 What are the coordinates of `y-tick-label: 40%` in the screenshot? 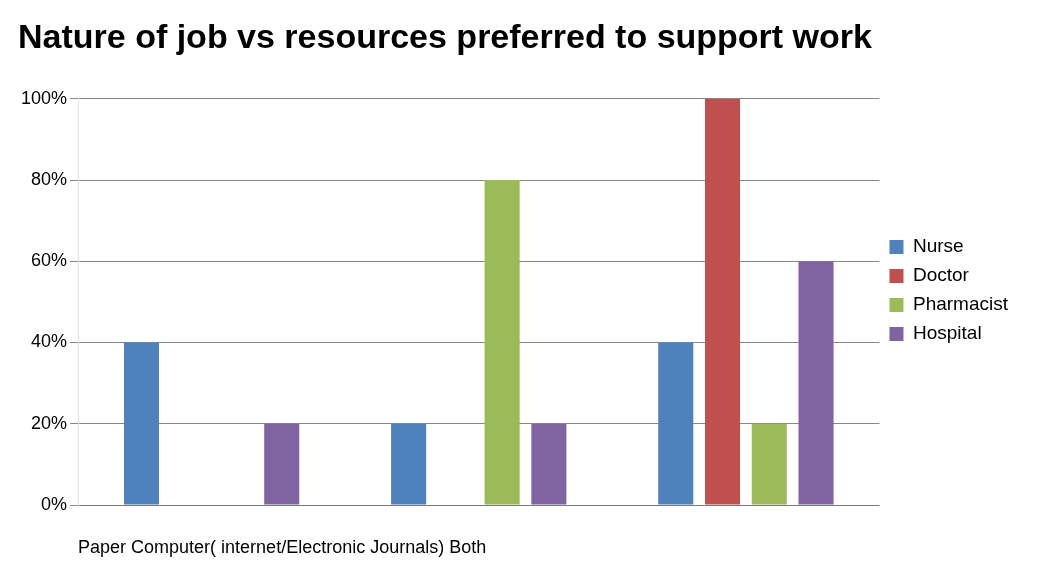 It's located at (49, 341).